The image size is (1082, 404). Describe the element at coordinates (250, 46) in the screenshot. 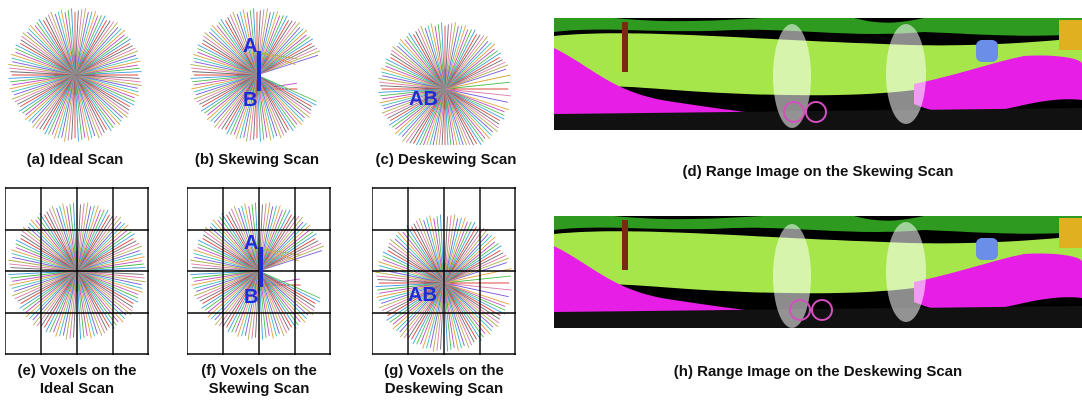

I see `label-a: A` at that location.